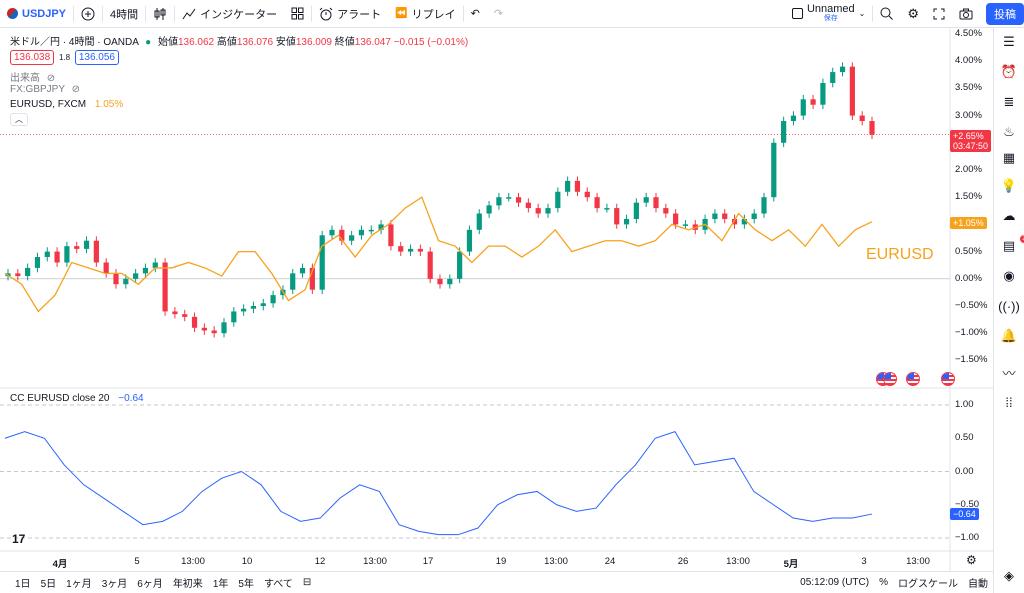 This screenshot has height=593, width=1024. I want to click on layout-templates-button, so click(297, 14).